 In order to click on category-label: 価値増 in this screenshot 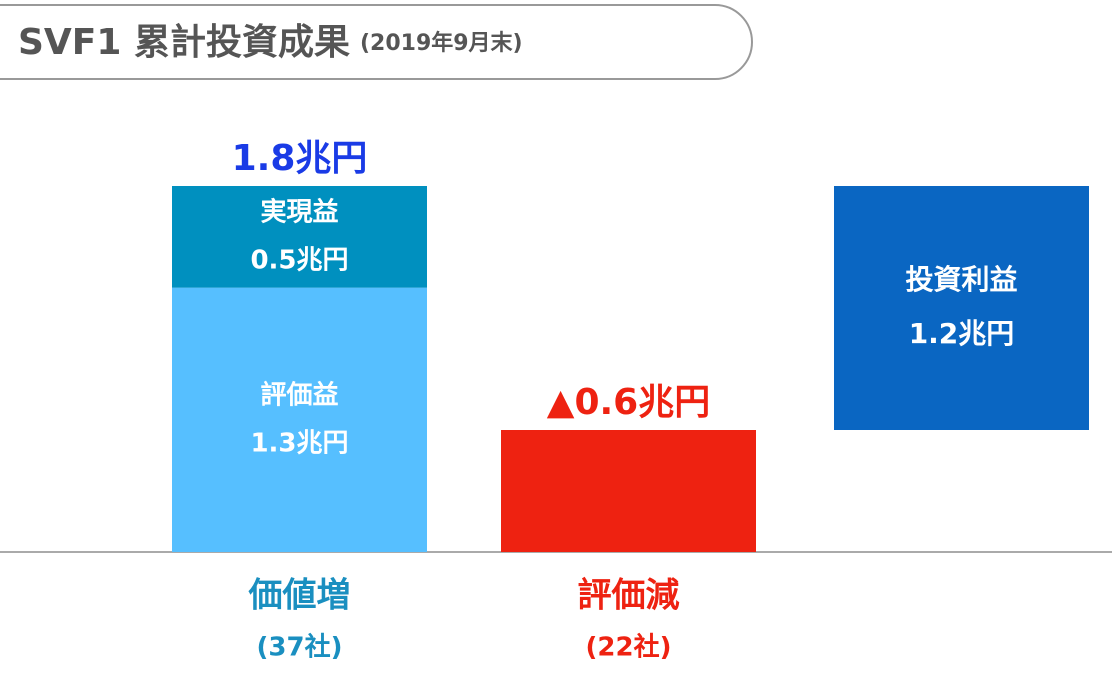, I will do `click(299, 596)`.